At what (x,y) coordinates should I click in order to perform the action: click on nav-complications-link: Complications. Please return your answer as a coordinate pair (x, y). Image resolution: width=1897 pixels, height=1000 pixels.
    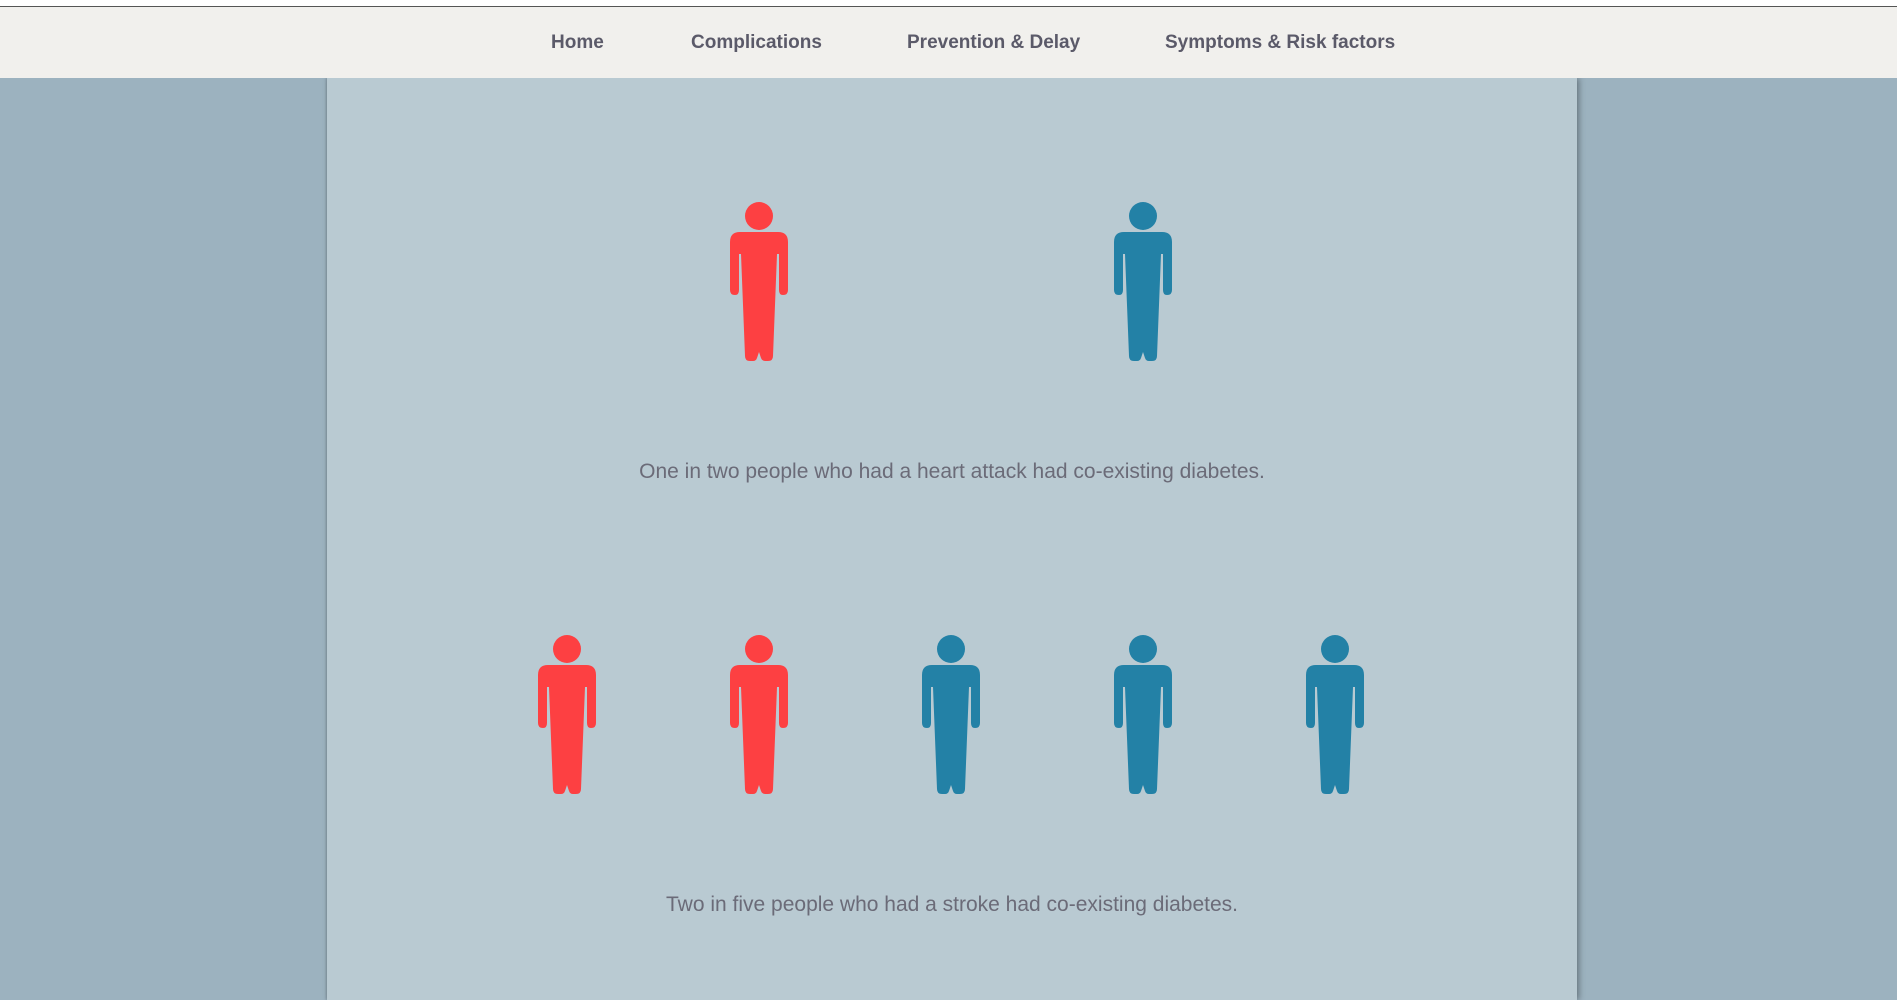
    Looking at the image, I should click on (756, 42).